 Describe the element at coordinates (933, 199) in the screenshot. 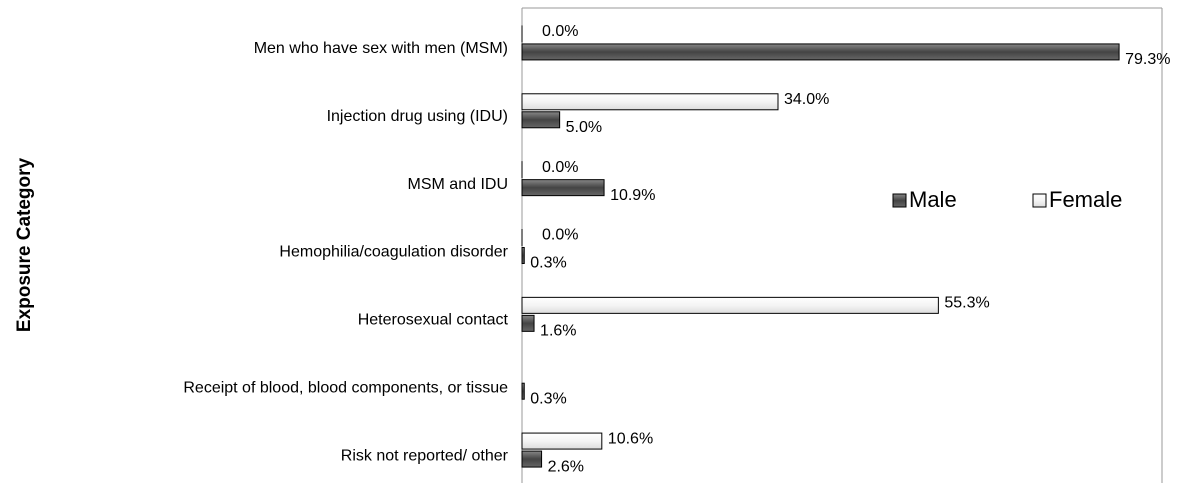

I see `legend-label: Male` at that location.